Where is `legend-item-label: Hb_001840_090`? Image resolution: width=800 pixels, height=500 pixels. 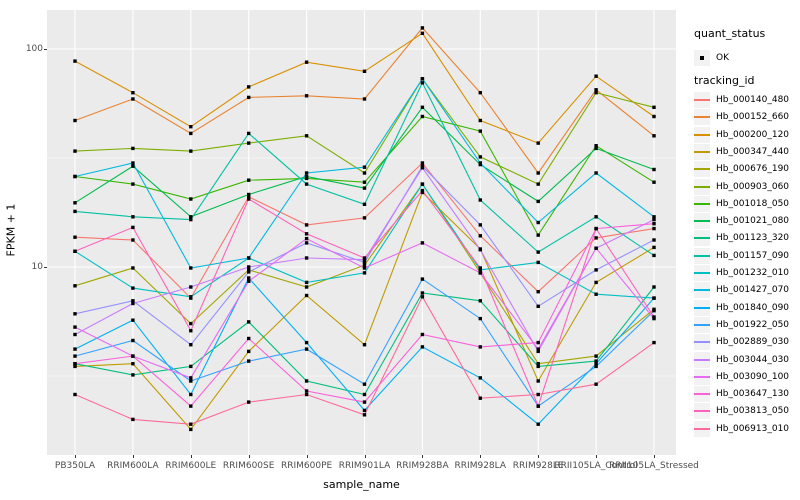 legend-item-label: Hb_001840_090 is located at coordinates (753, 307).